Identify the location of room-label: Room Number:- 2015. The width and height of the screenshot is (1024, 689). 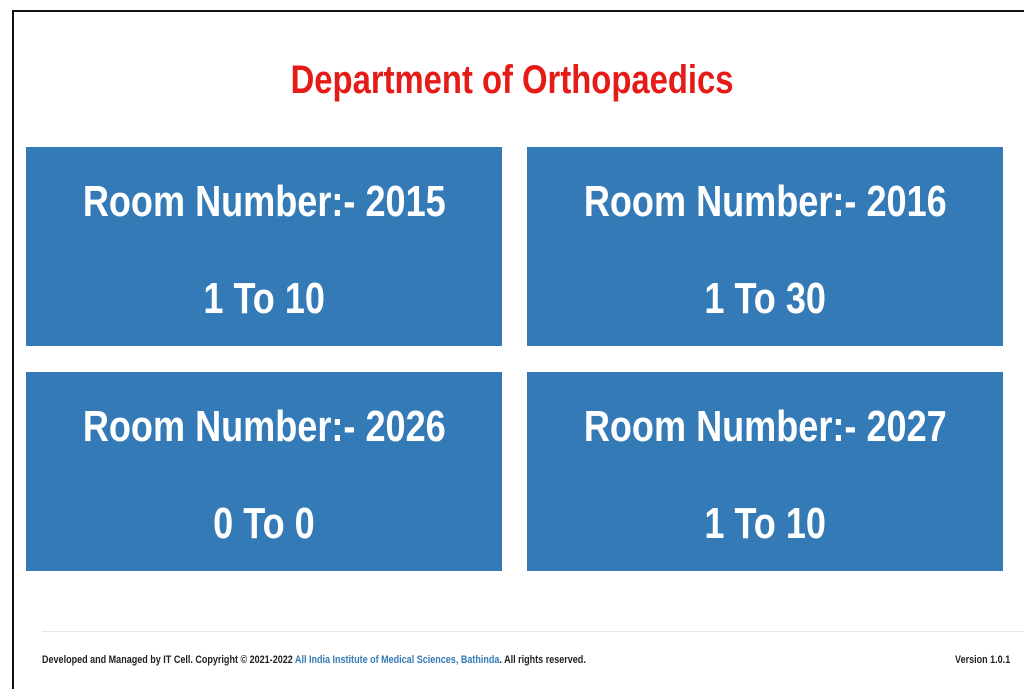
(264, 202).